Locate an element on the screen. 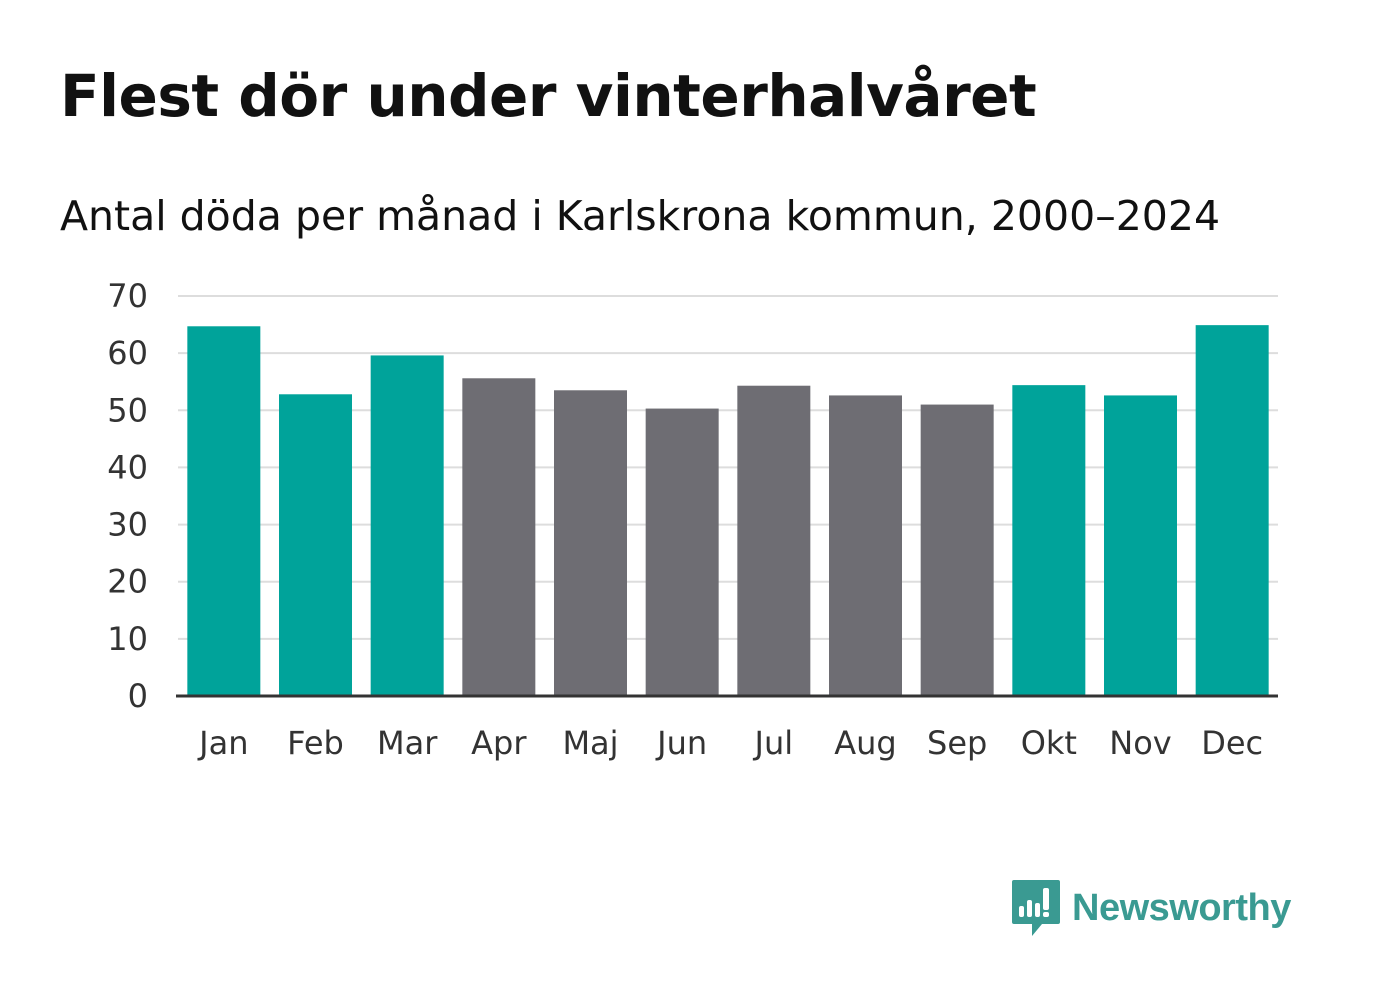 This screenshot has width=1382, height=999. x-tick-label-apr: Apr is located at coordinates (499, 743).